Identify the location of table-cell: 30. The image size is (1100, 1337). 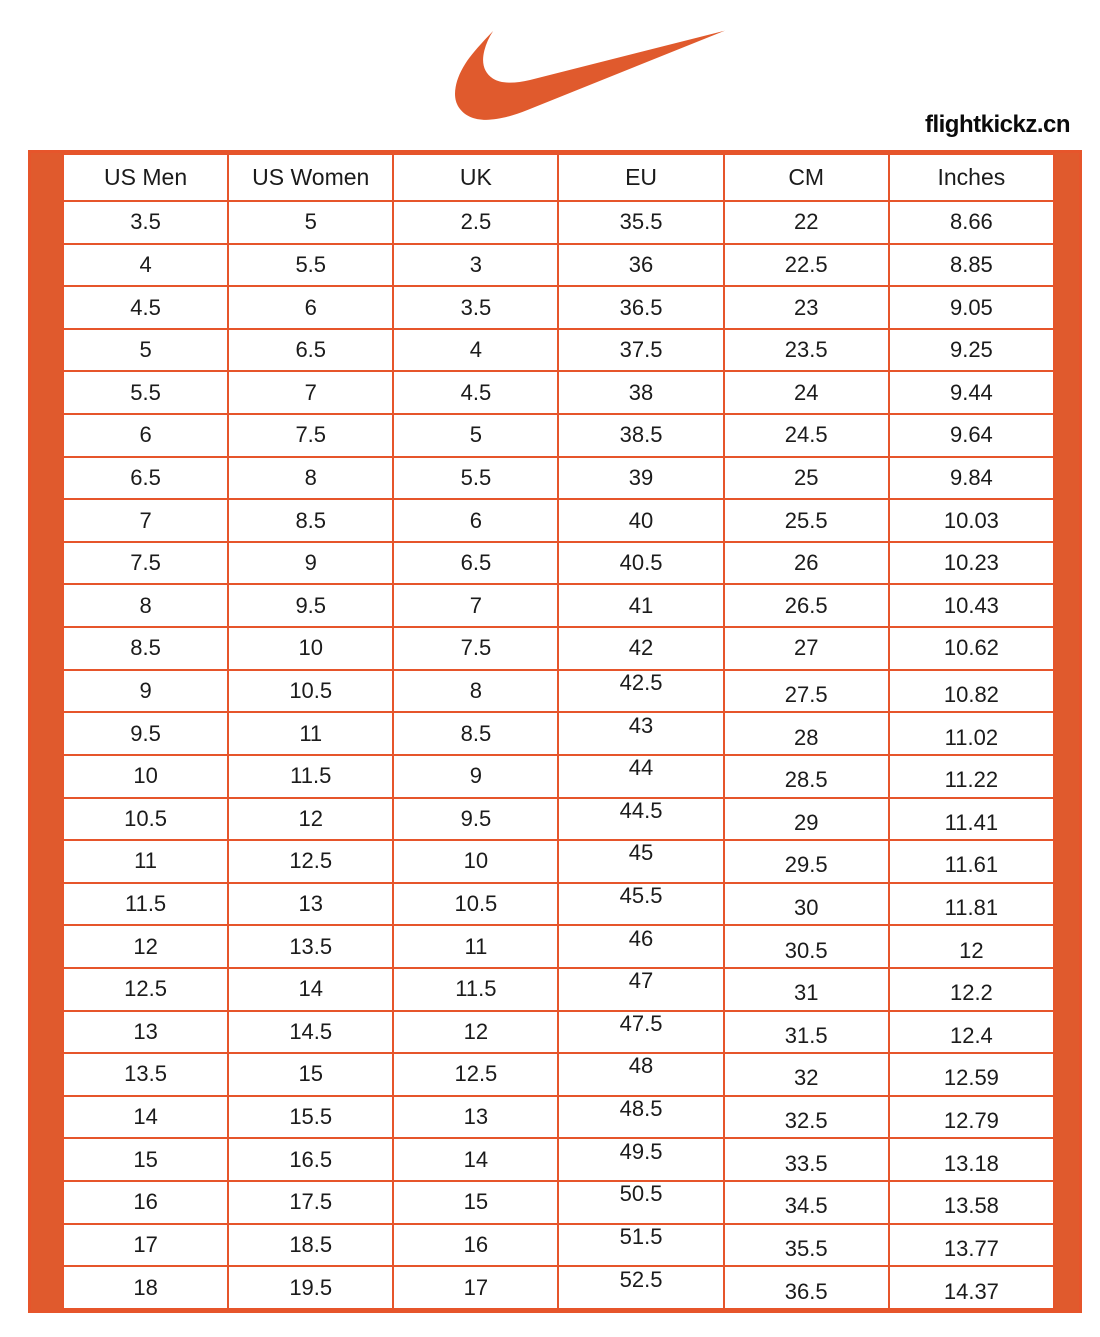
(806, 904).